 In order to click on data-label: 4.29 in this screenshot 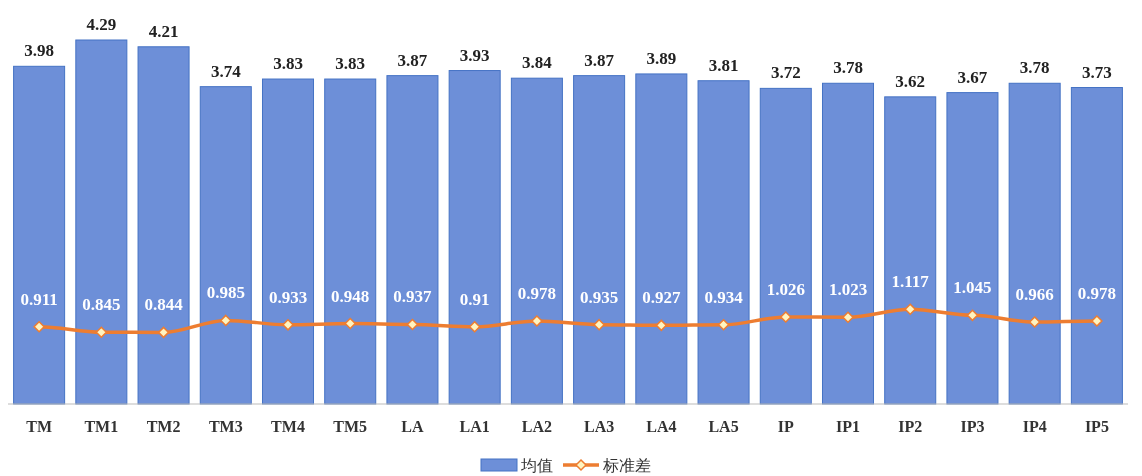, I will do `click(101, 24)`.